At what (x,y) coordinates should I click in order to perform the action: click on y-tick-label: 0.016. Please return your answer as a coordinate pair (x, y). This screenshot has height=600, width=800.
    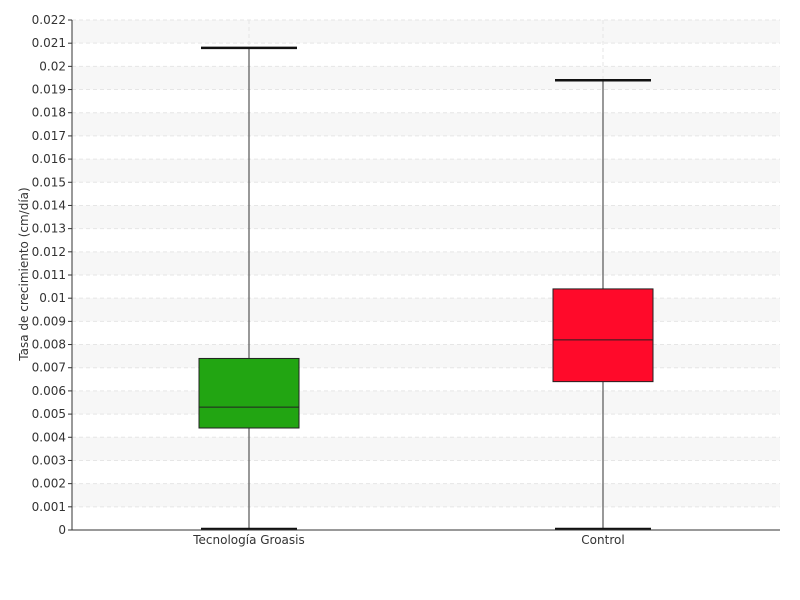
    Looking at the image, I should click on (49, 159).